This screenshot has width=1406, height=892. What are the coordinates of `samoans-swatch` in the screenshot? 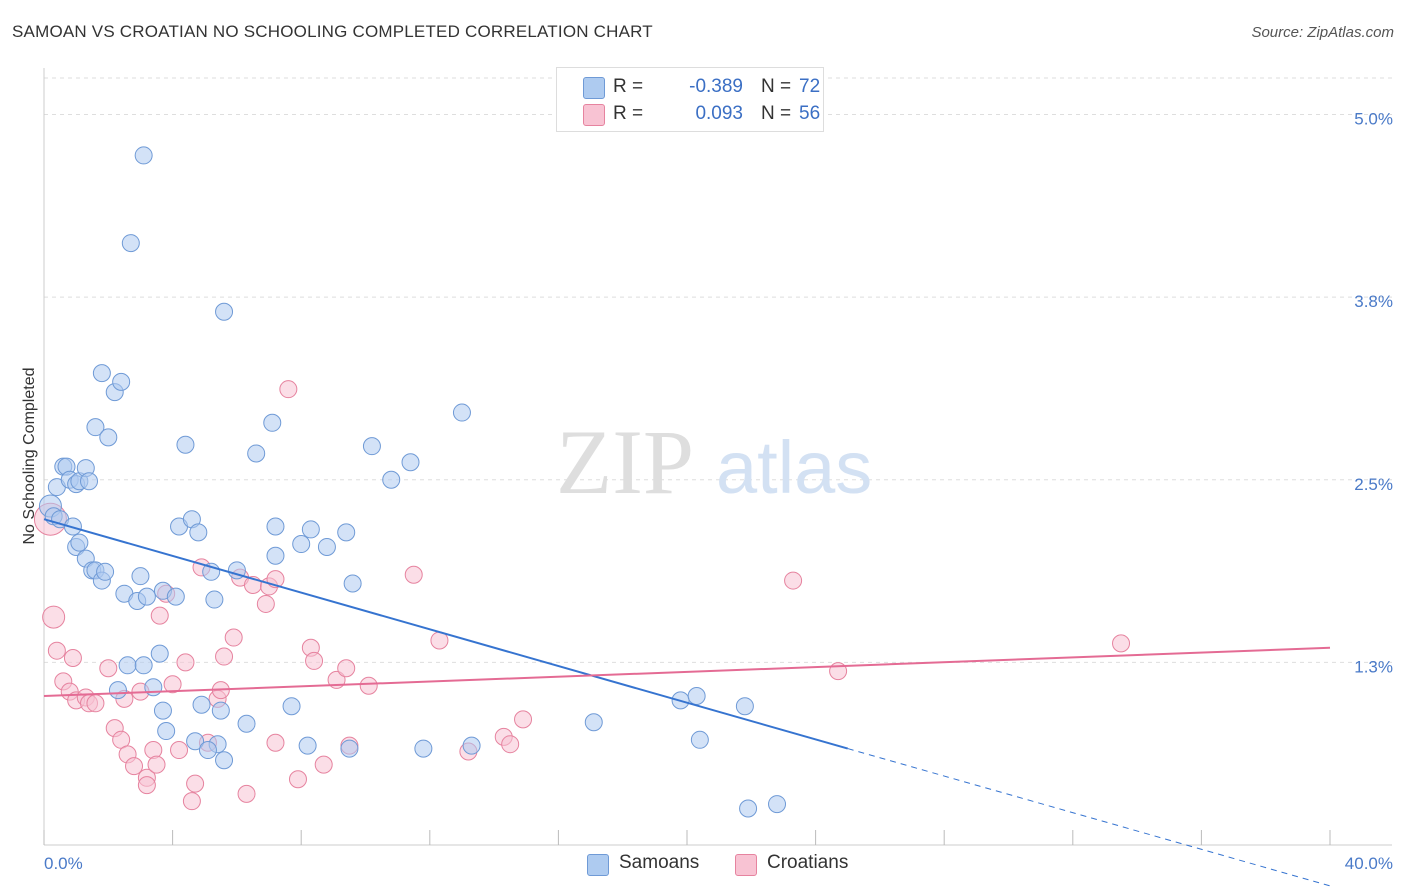 It's located at (594, 88).